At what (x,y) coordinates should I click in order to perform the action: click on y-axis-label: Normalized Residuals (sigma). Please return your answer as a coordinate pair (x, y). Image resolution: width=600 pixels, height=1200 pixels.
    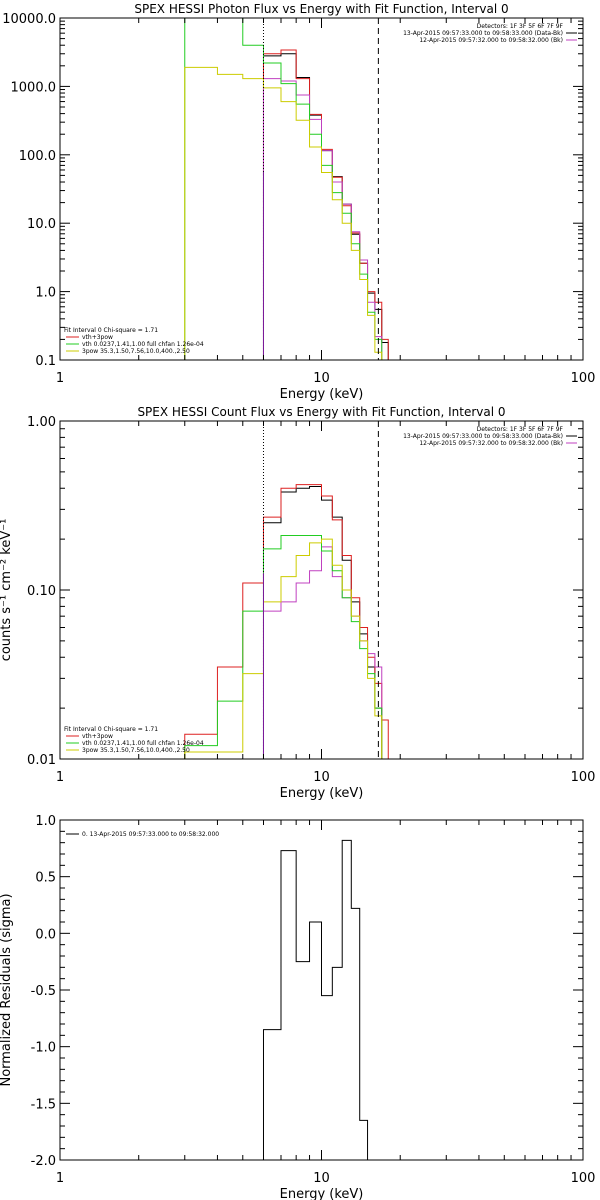
    Looking at the image, I should click on (7, 989).